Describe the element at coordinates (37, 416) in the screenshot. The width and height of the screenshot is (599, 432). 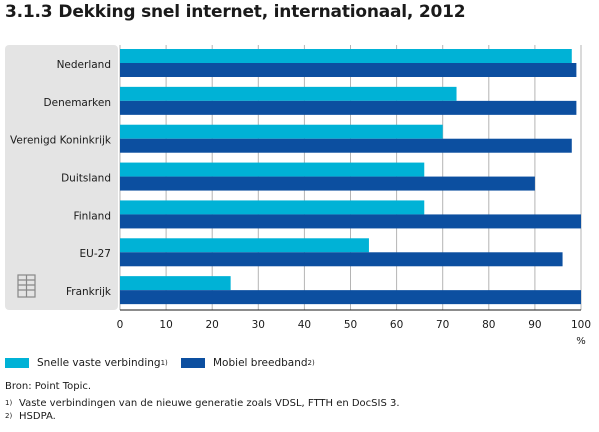
I see `footnote-2-text: HSDPA.` at that location.